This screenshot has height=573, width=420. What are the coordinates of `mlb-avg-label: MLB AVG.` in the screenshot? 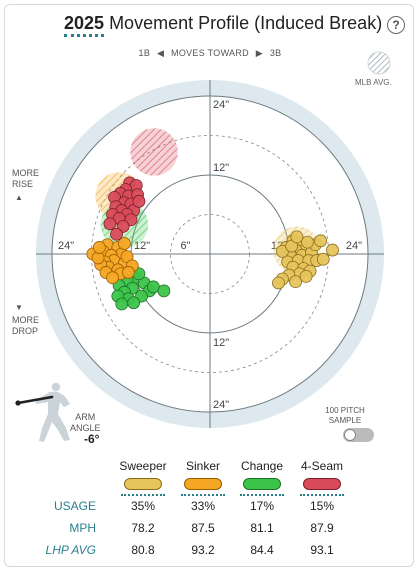 It's located at (373, 82).